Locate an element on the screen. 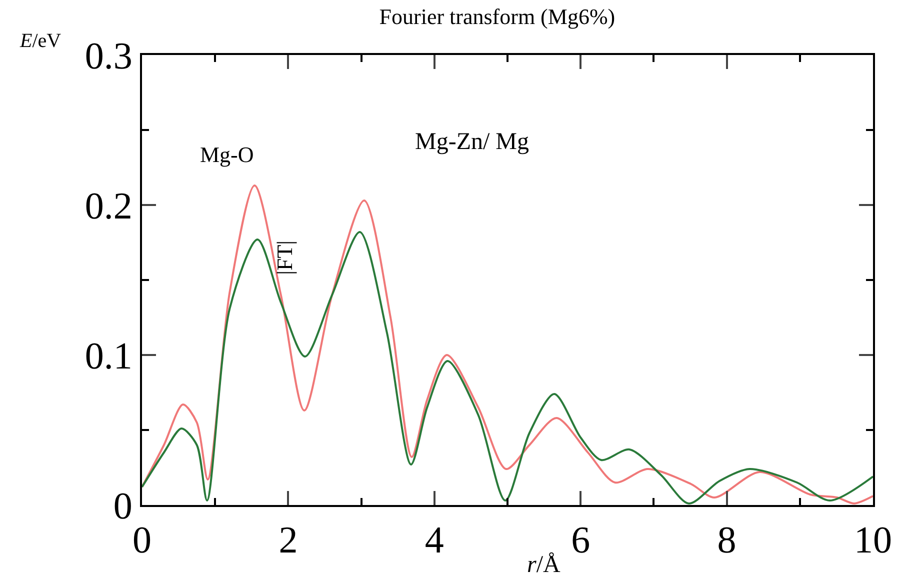 Image resolution: width=904 pixels, height=574 pixels. x-tick-label: 10 is located at coordinates (873, 541).